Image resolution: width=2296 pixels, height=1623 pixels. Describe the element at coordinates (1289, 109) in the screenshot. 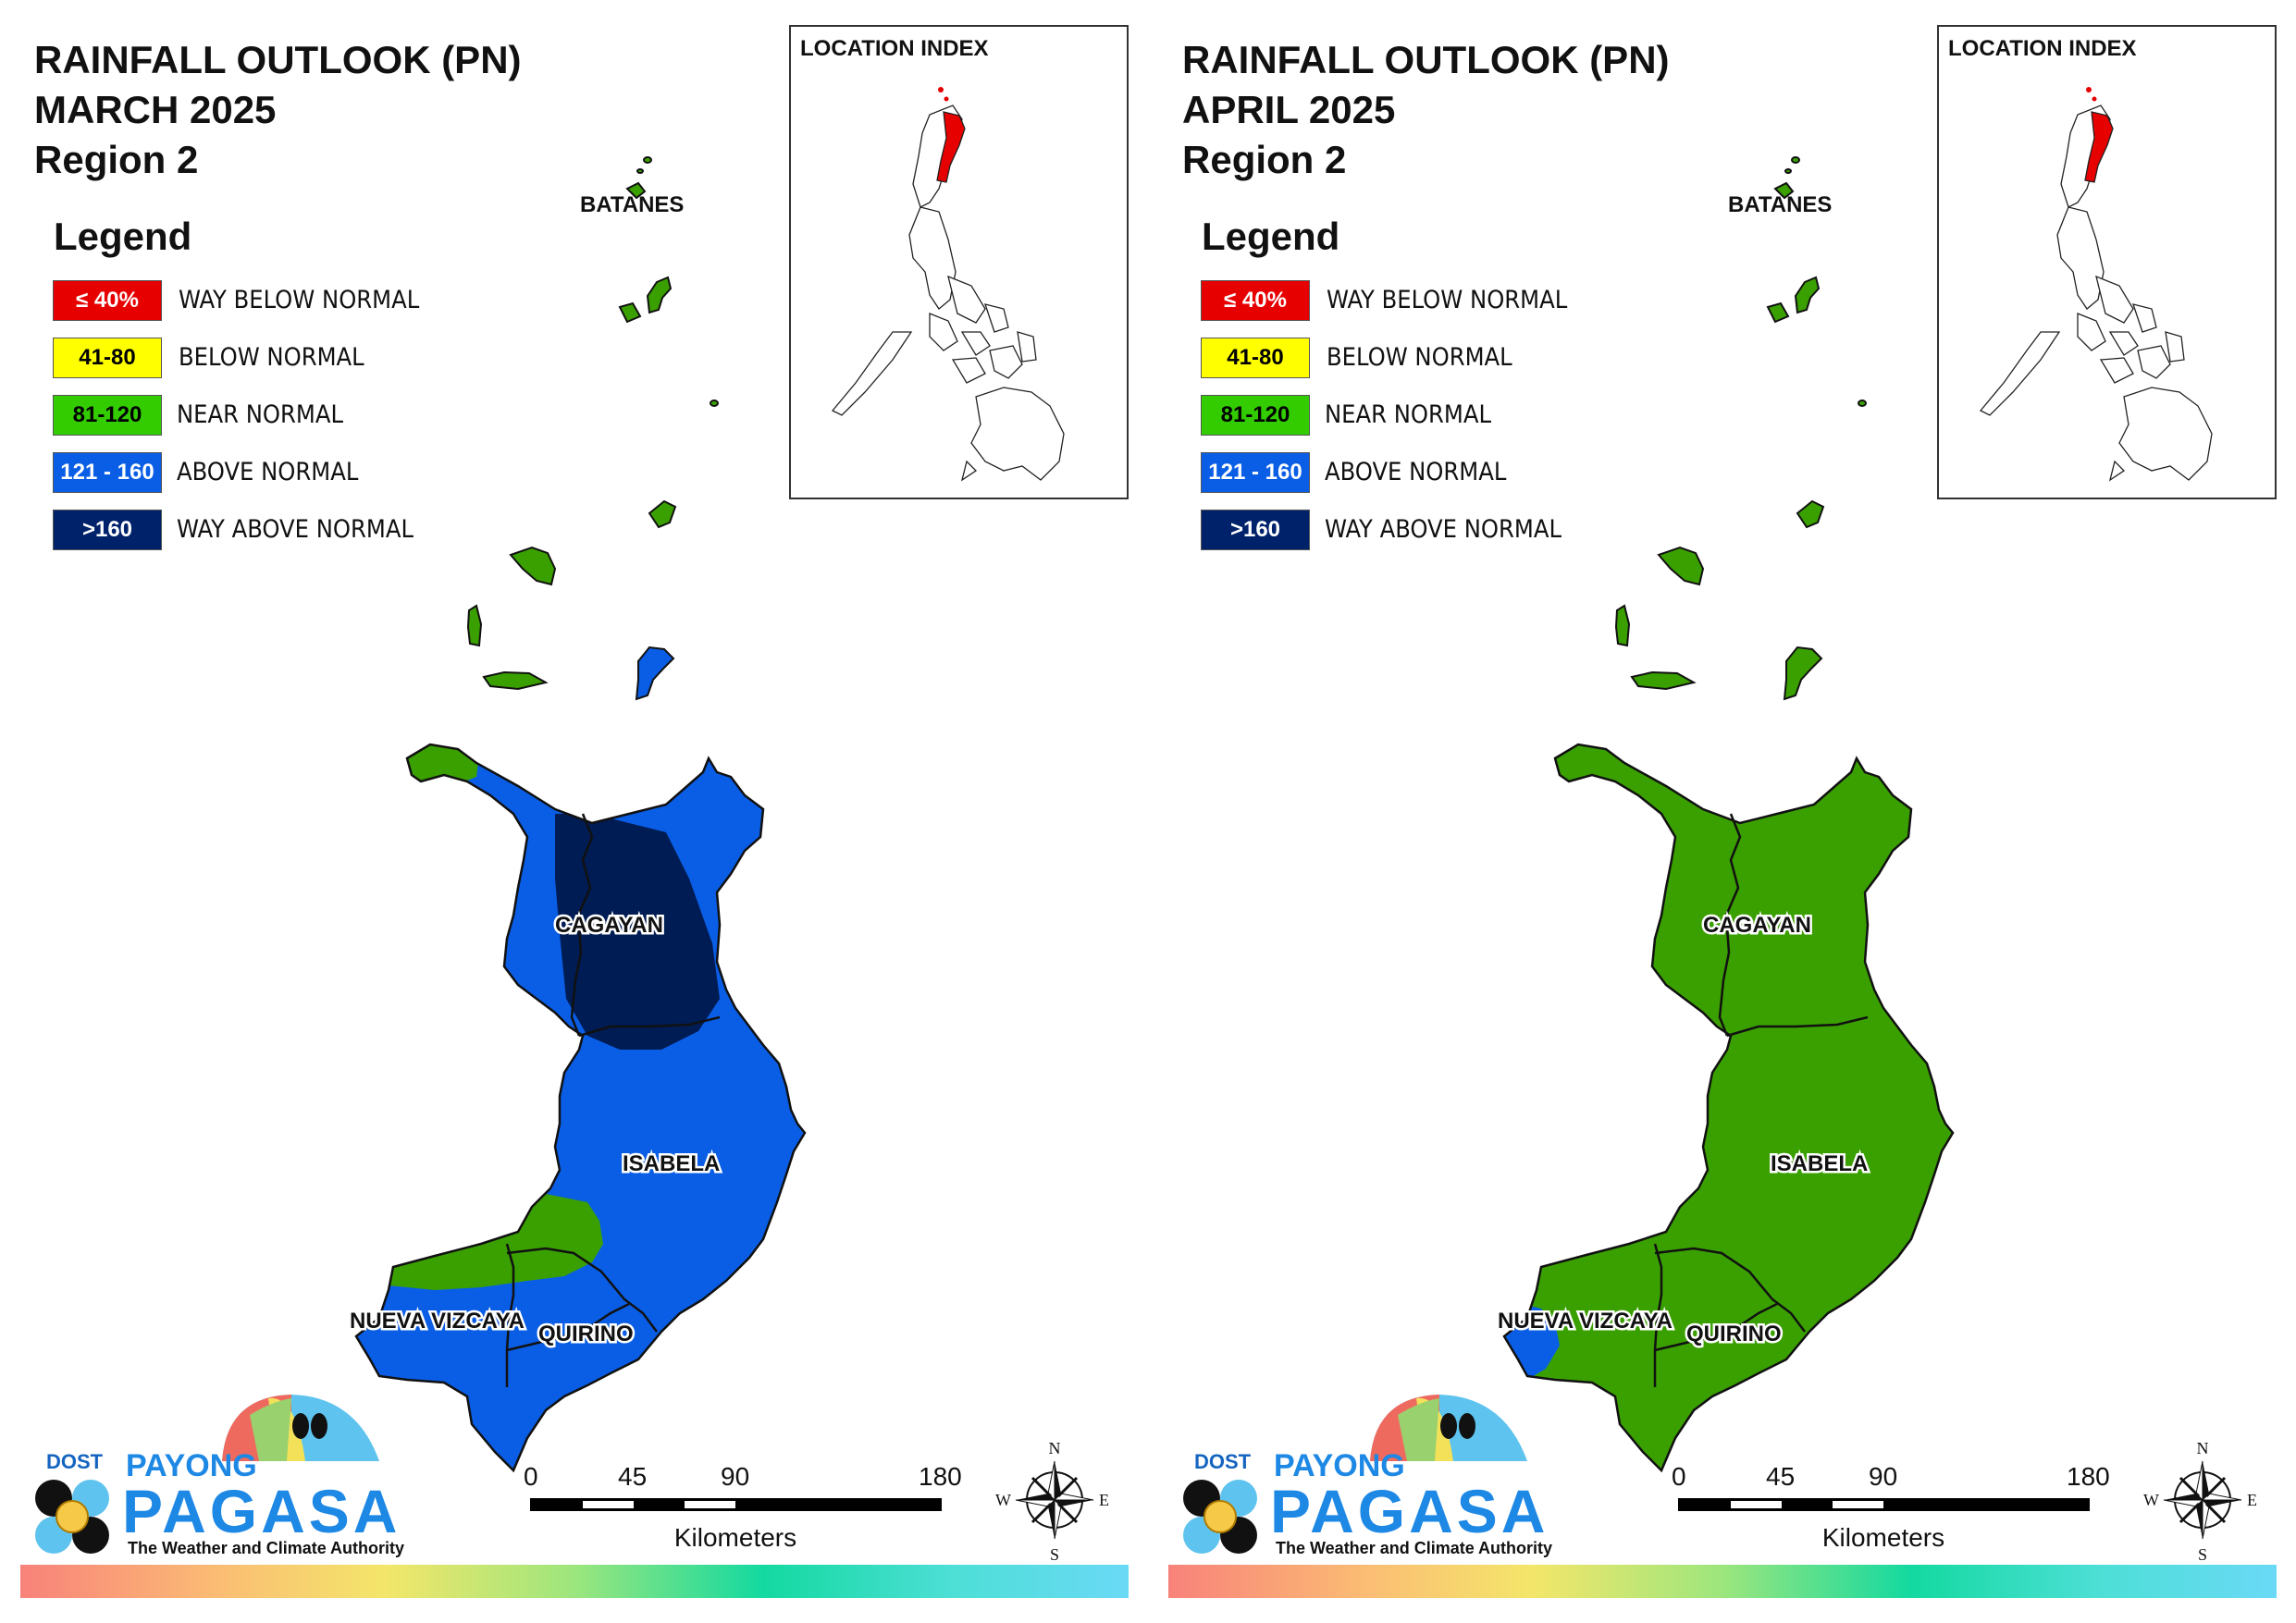

I see `title-line-2: APRIL 2025` at that location.